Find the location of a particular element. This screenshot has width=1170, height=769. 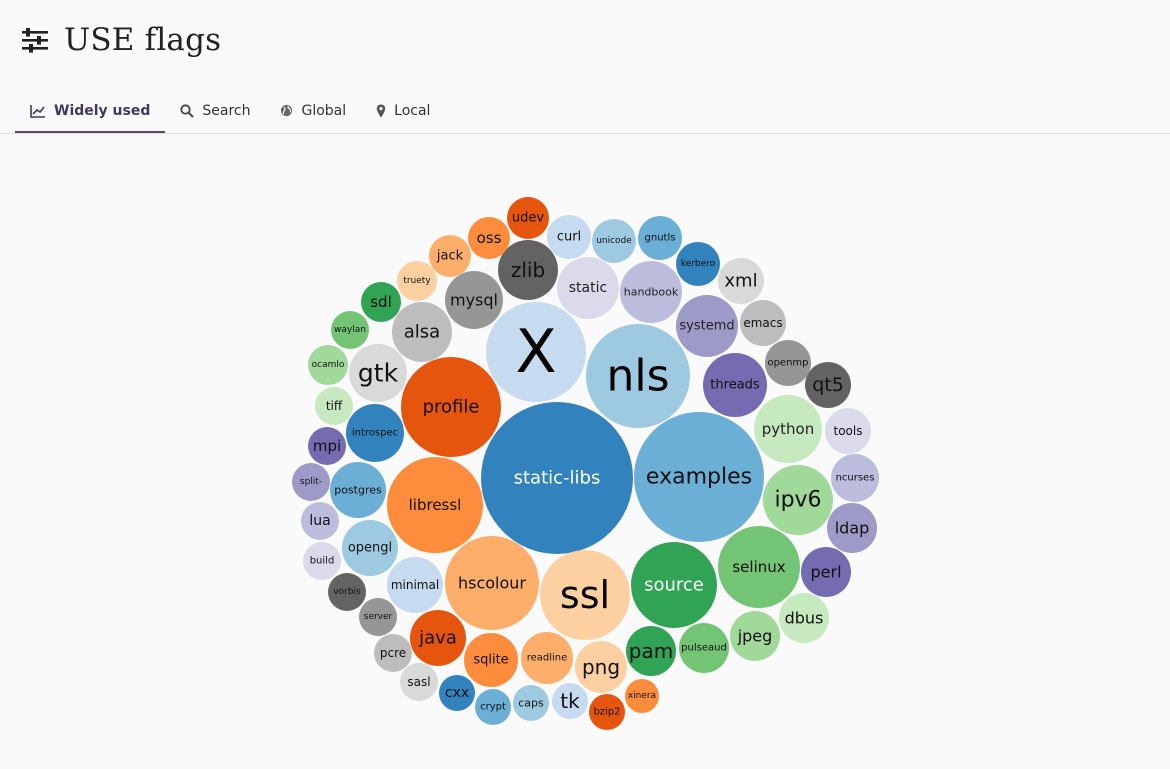

bubble-pulseaud: pulseaud is located at coordinates (704, 648).